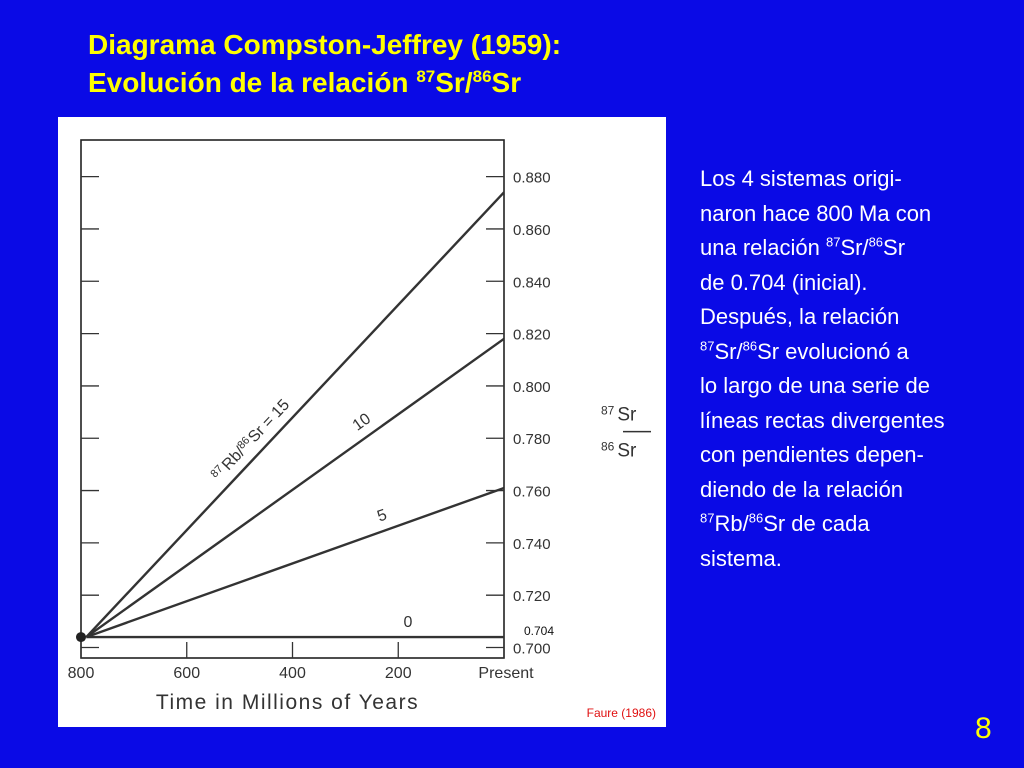  I want to click on title-sup-86: 86, so click(482, 76).